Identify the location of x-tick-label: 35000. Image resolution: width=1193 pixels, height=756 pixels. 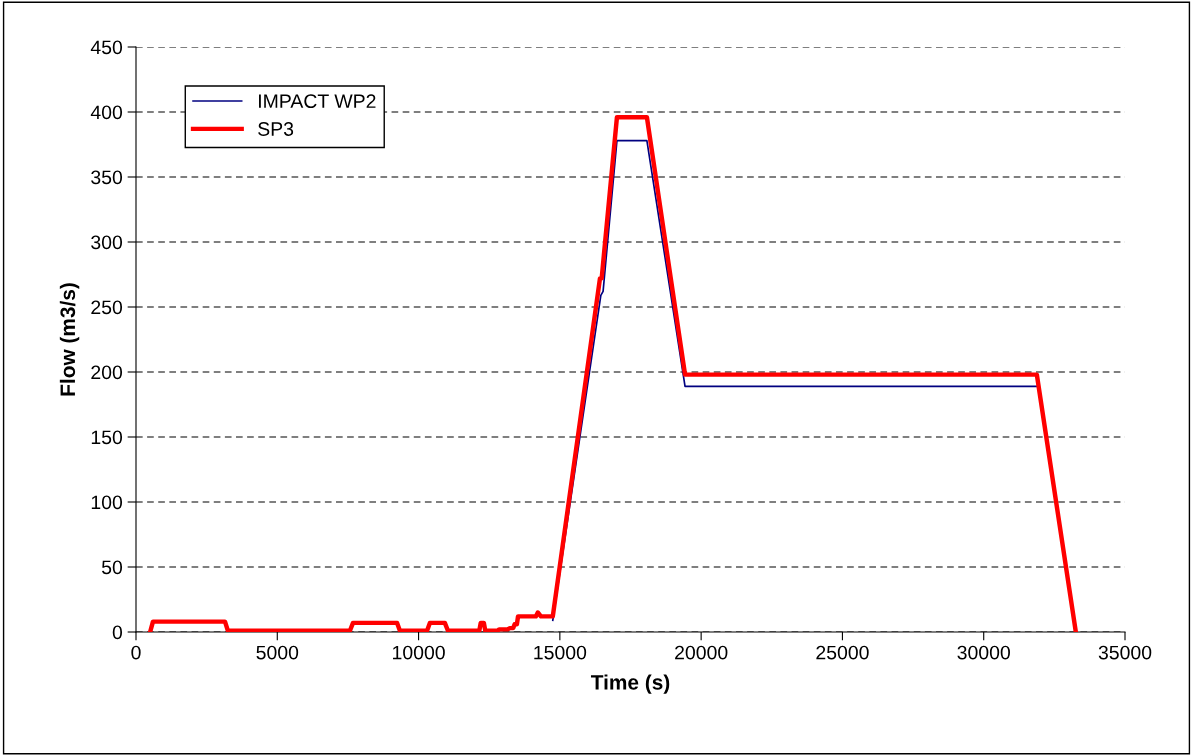
(1125, 652).